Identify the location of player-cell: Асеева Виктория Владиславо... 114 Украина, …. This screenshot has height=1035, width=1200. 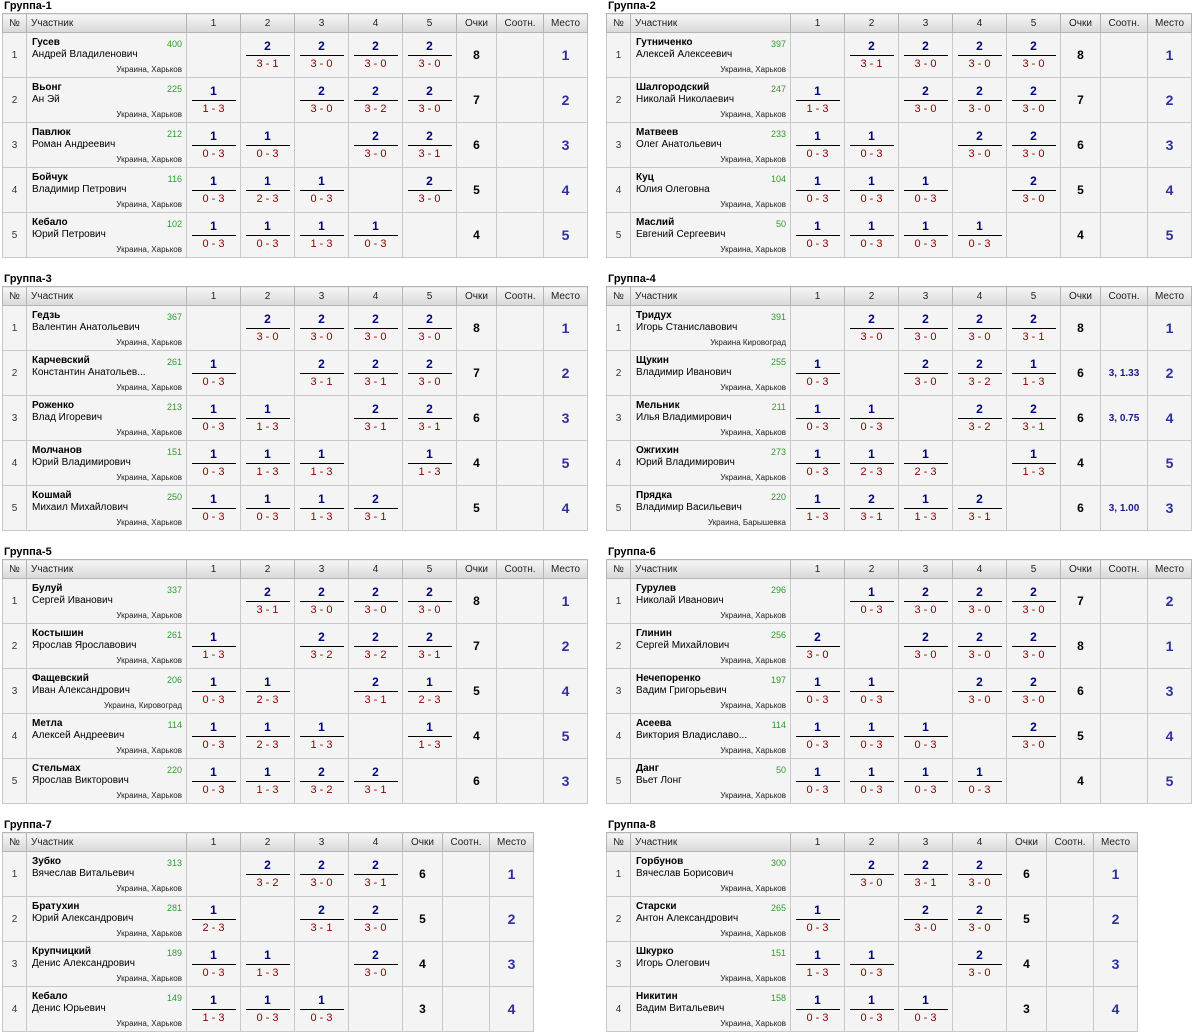
(710, 736).